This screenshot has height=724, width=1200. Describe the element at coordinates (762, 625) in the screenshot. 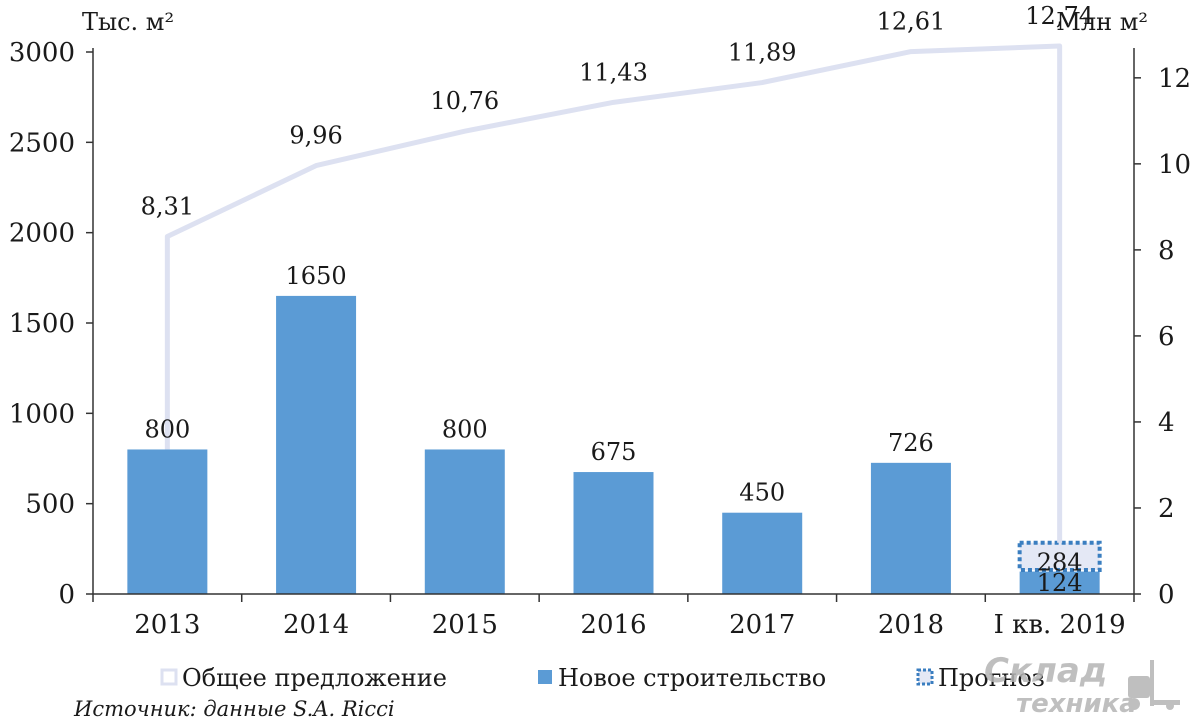

I see `x-tick-label: 2017` at that location.